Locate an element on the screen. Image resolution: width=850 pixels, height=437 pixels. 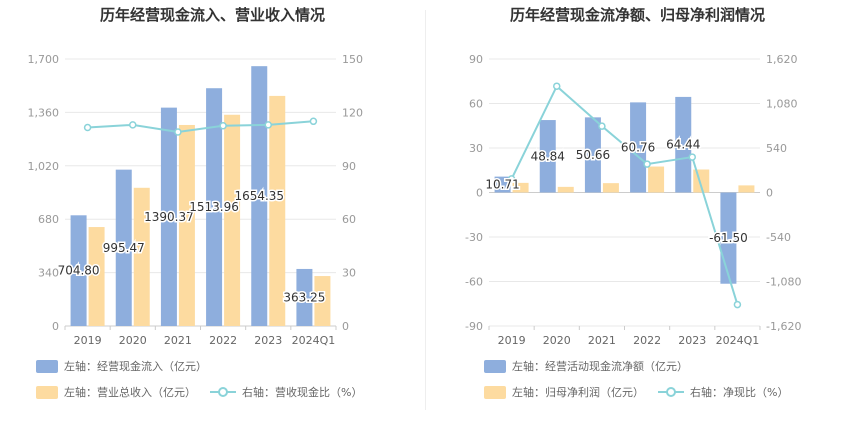
left-axis-tick-label: -90 is located at coordinates (474, 326).